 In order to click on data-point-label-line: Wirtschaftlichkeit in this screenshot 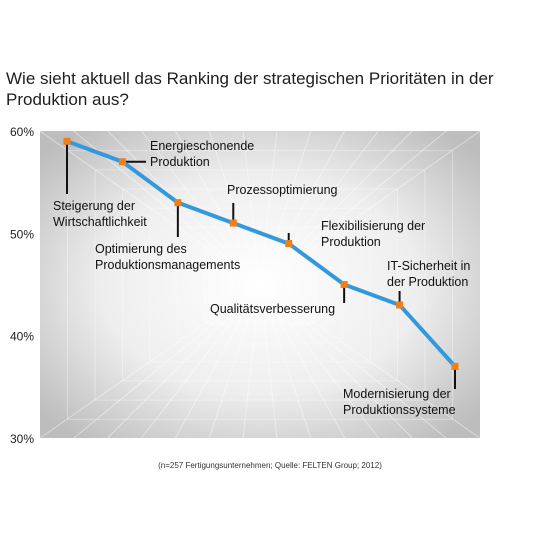, I will do `click(100, 222)`.